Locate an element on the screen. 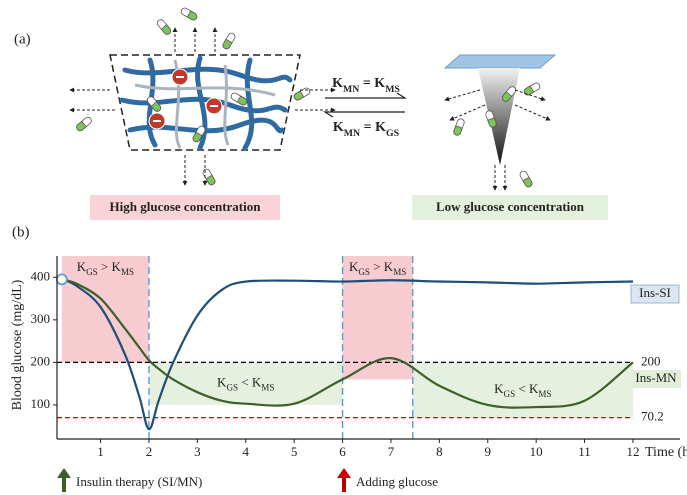 Image resolution: width=687 pixels, height=495 pixels. x-tick-label: 6 is located at coordinates (342, 451).